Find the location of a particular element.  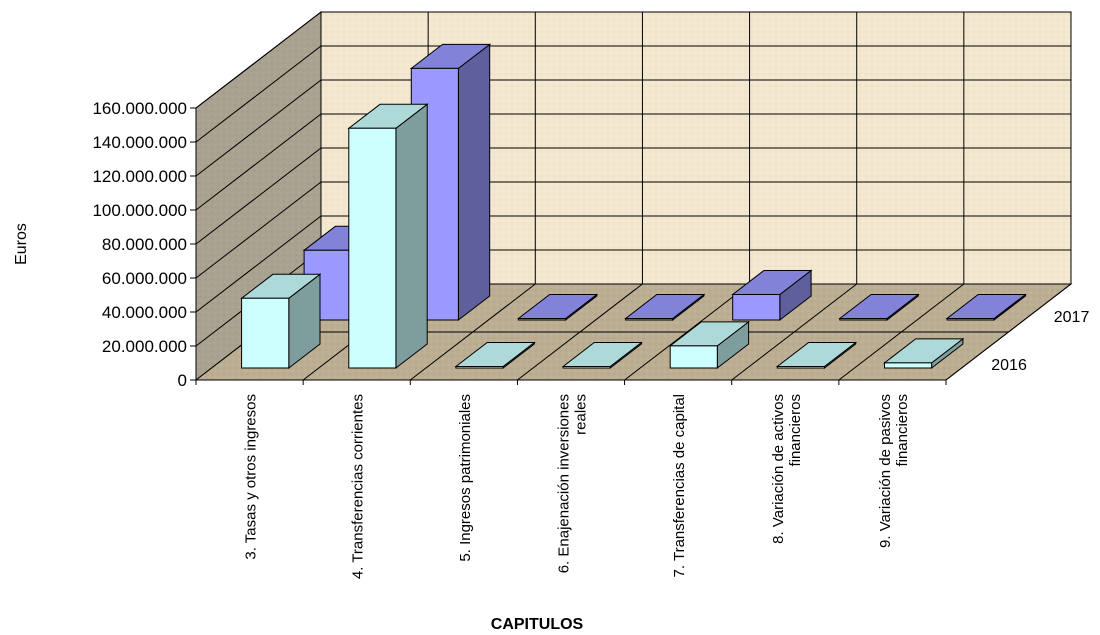

category-label: 9. Variación de pasivos financieros is located at coordinates (894, 471).